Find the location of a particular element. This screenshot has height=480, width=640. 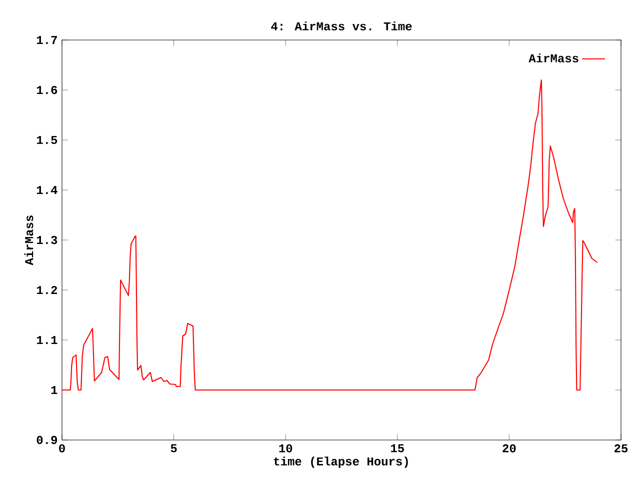

y-axis-title: AirMass is located at coordinates (29, 241).